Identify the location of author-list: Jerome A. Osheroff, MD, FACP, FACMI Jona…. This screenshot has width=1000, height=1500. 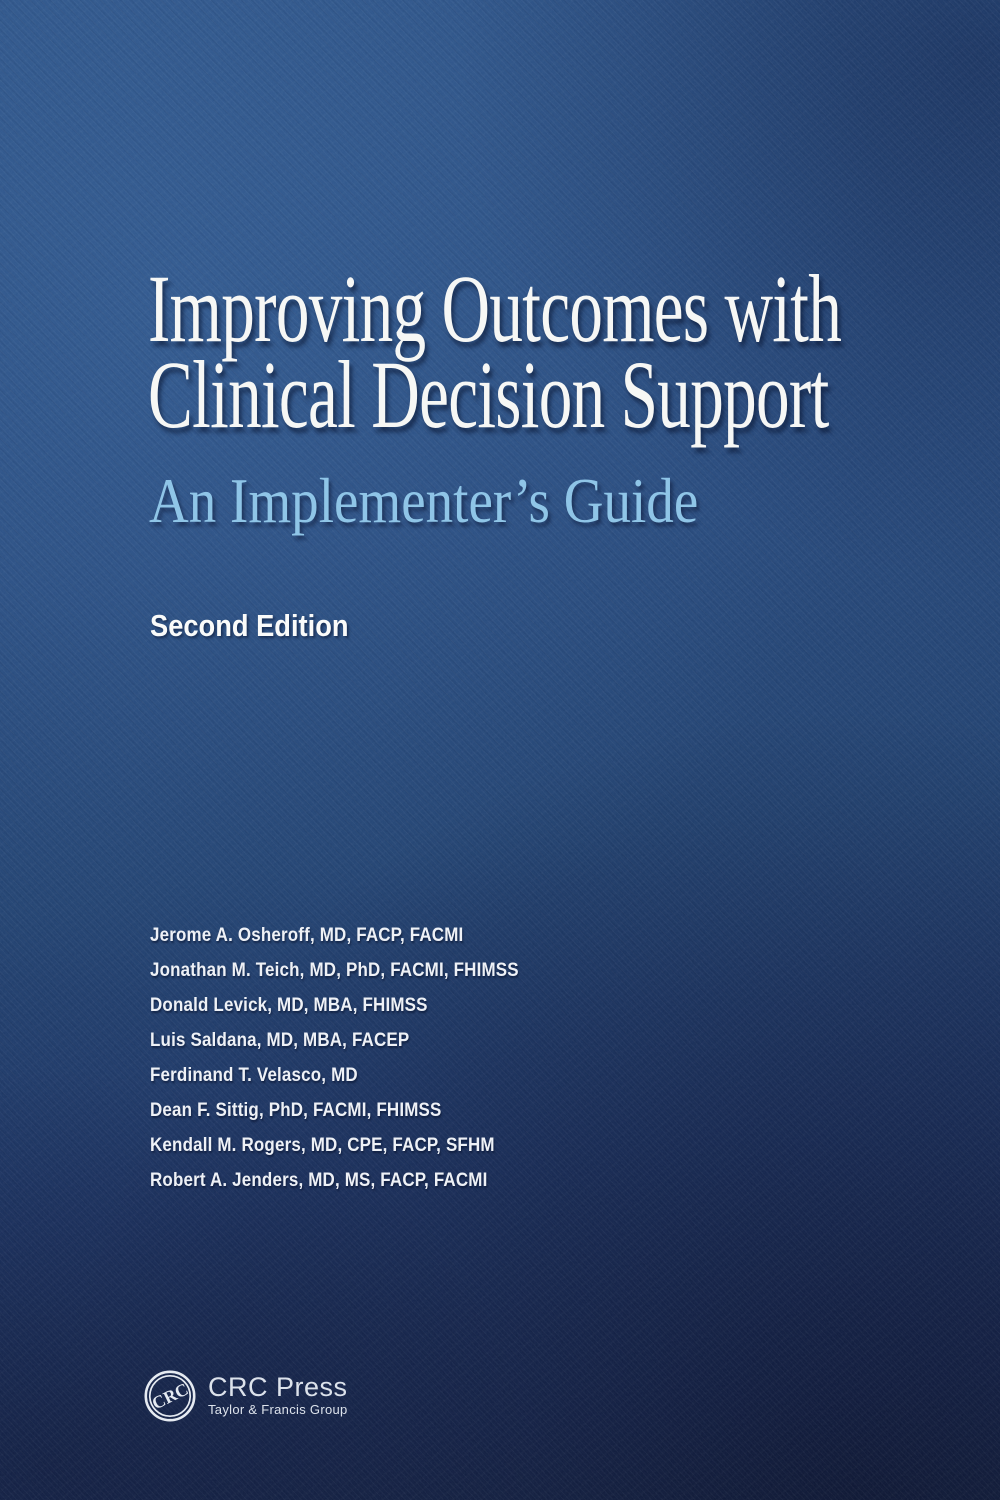
(334, 1058).